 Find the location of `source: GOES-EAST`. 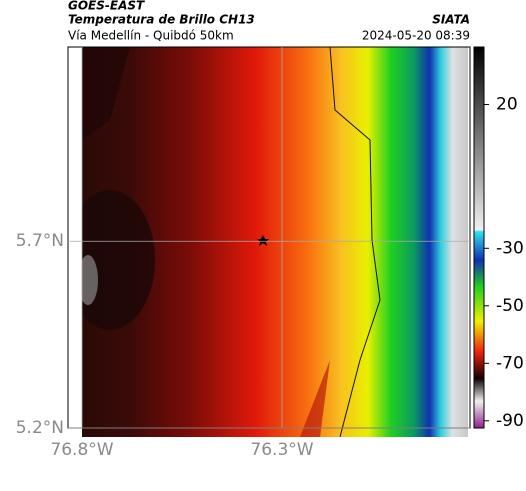

source: GOES-EAST is located at coordinates (106, 6).